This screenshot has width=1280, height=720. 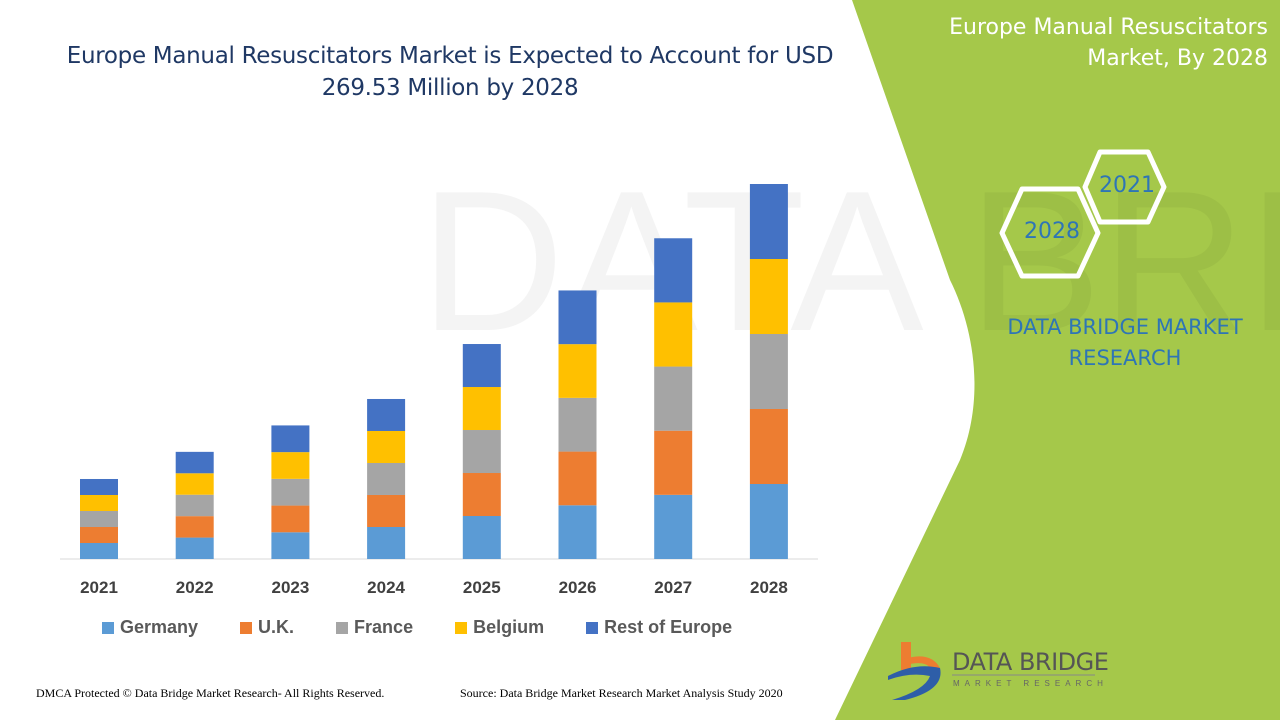 I want to click on bar-2021-germany, so click(x=99, y=550).